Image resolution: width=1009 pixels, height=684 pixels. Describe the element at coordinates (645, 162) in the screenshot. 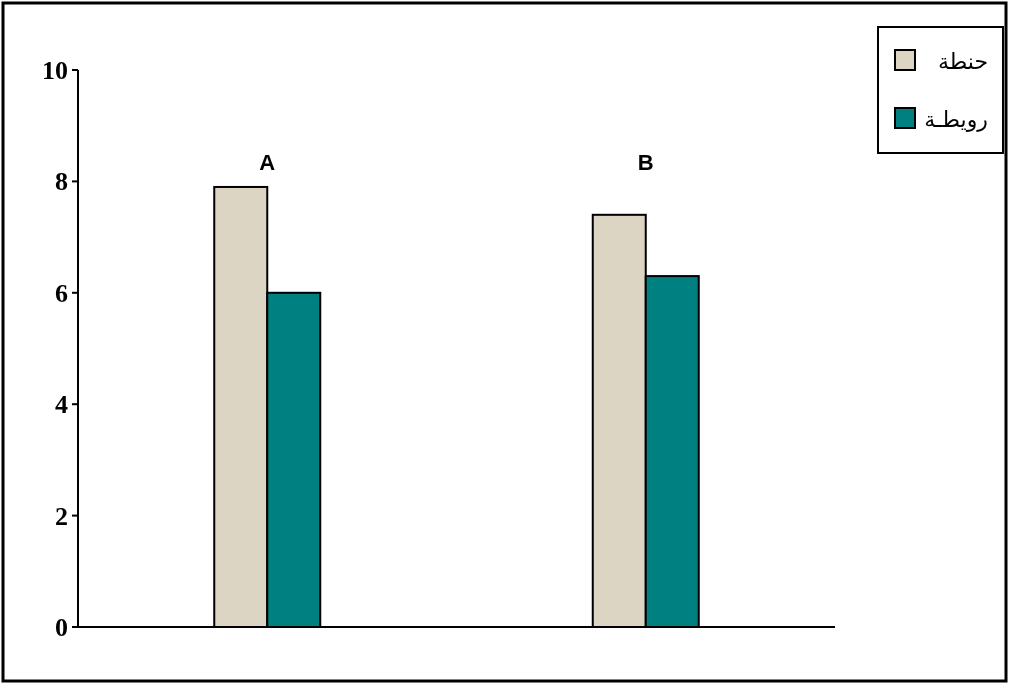

I see `x-tick-label: B` at that location.